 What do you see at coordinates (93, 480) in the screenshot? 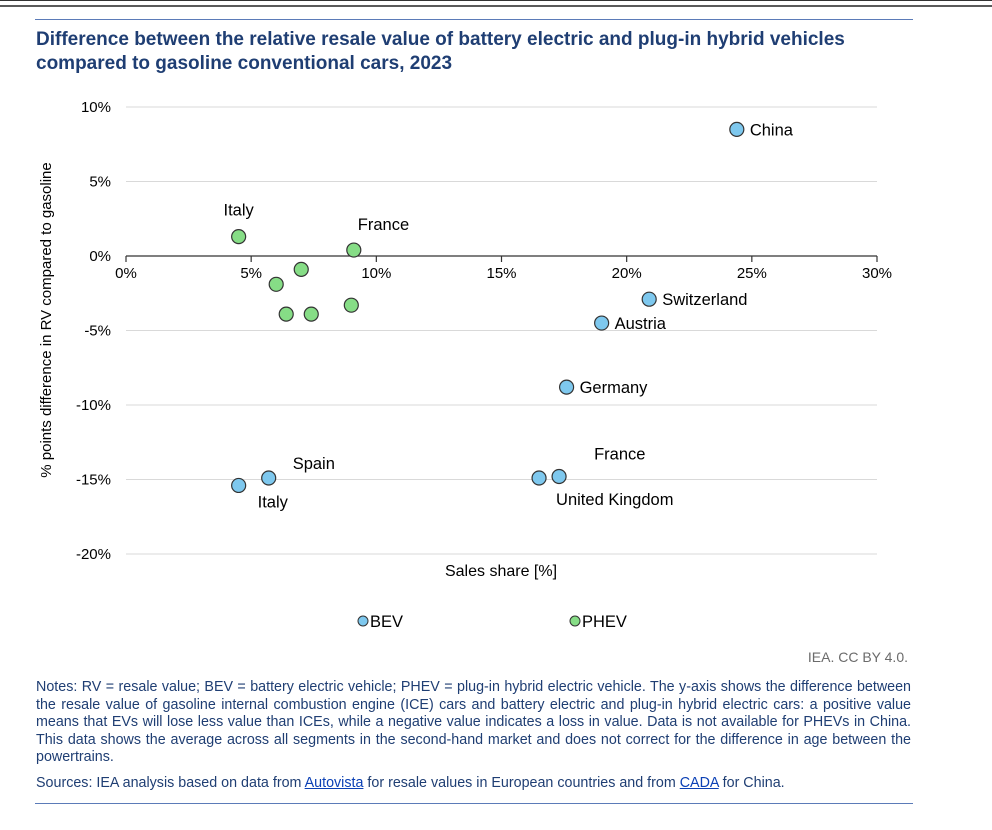
I see `y-tick-label: -15%` at bounding box center [93, 480].